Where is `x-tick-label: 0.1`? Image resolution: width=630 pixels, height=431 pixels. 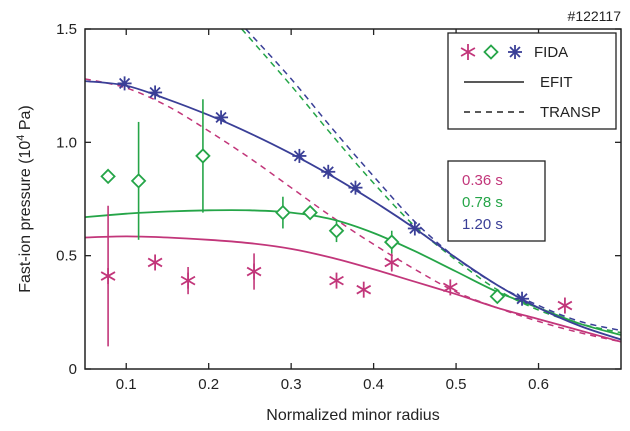 x-tick-label: 0.1 is located at coordinates (126, 384).